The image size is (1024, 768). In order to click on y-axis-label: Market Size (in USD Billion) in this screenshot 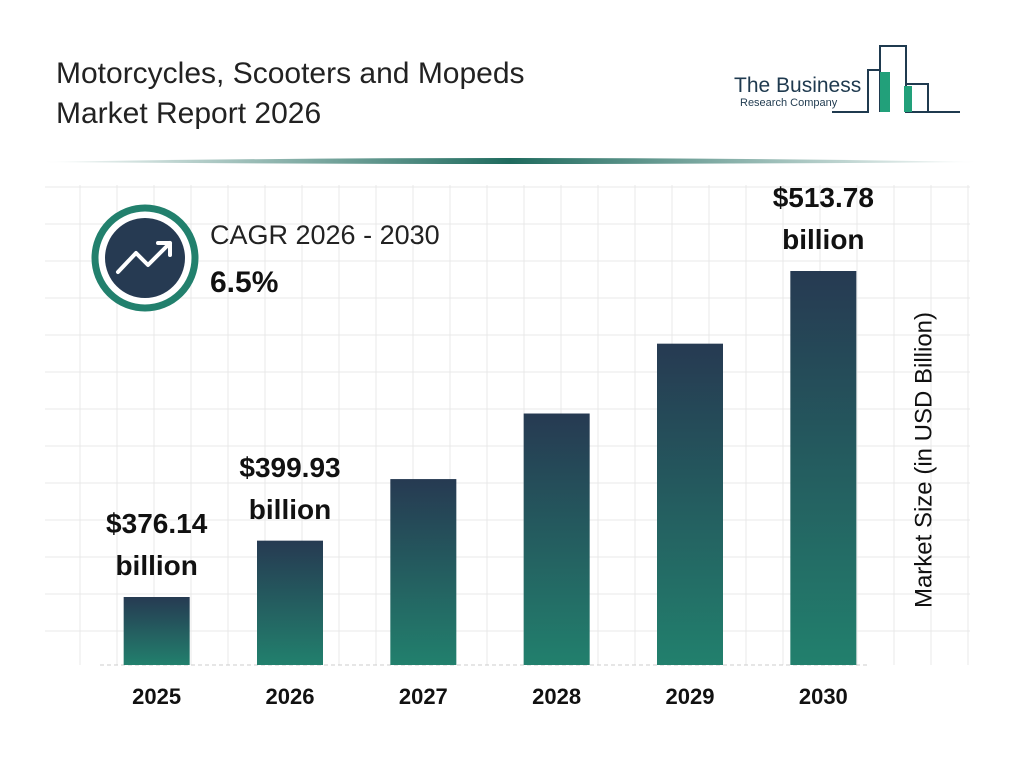, I will do `click(923, 460)`.